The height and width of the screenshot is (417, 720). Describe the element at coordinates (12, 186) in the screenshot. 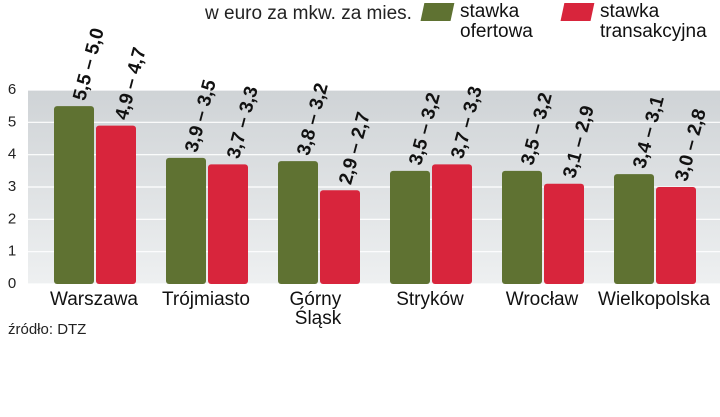

I see `y-tick-label: 3` at that location.